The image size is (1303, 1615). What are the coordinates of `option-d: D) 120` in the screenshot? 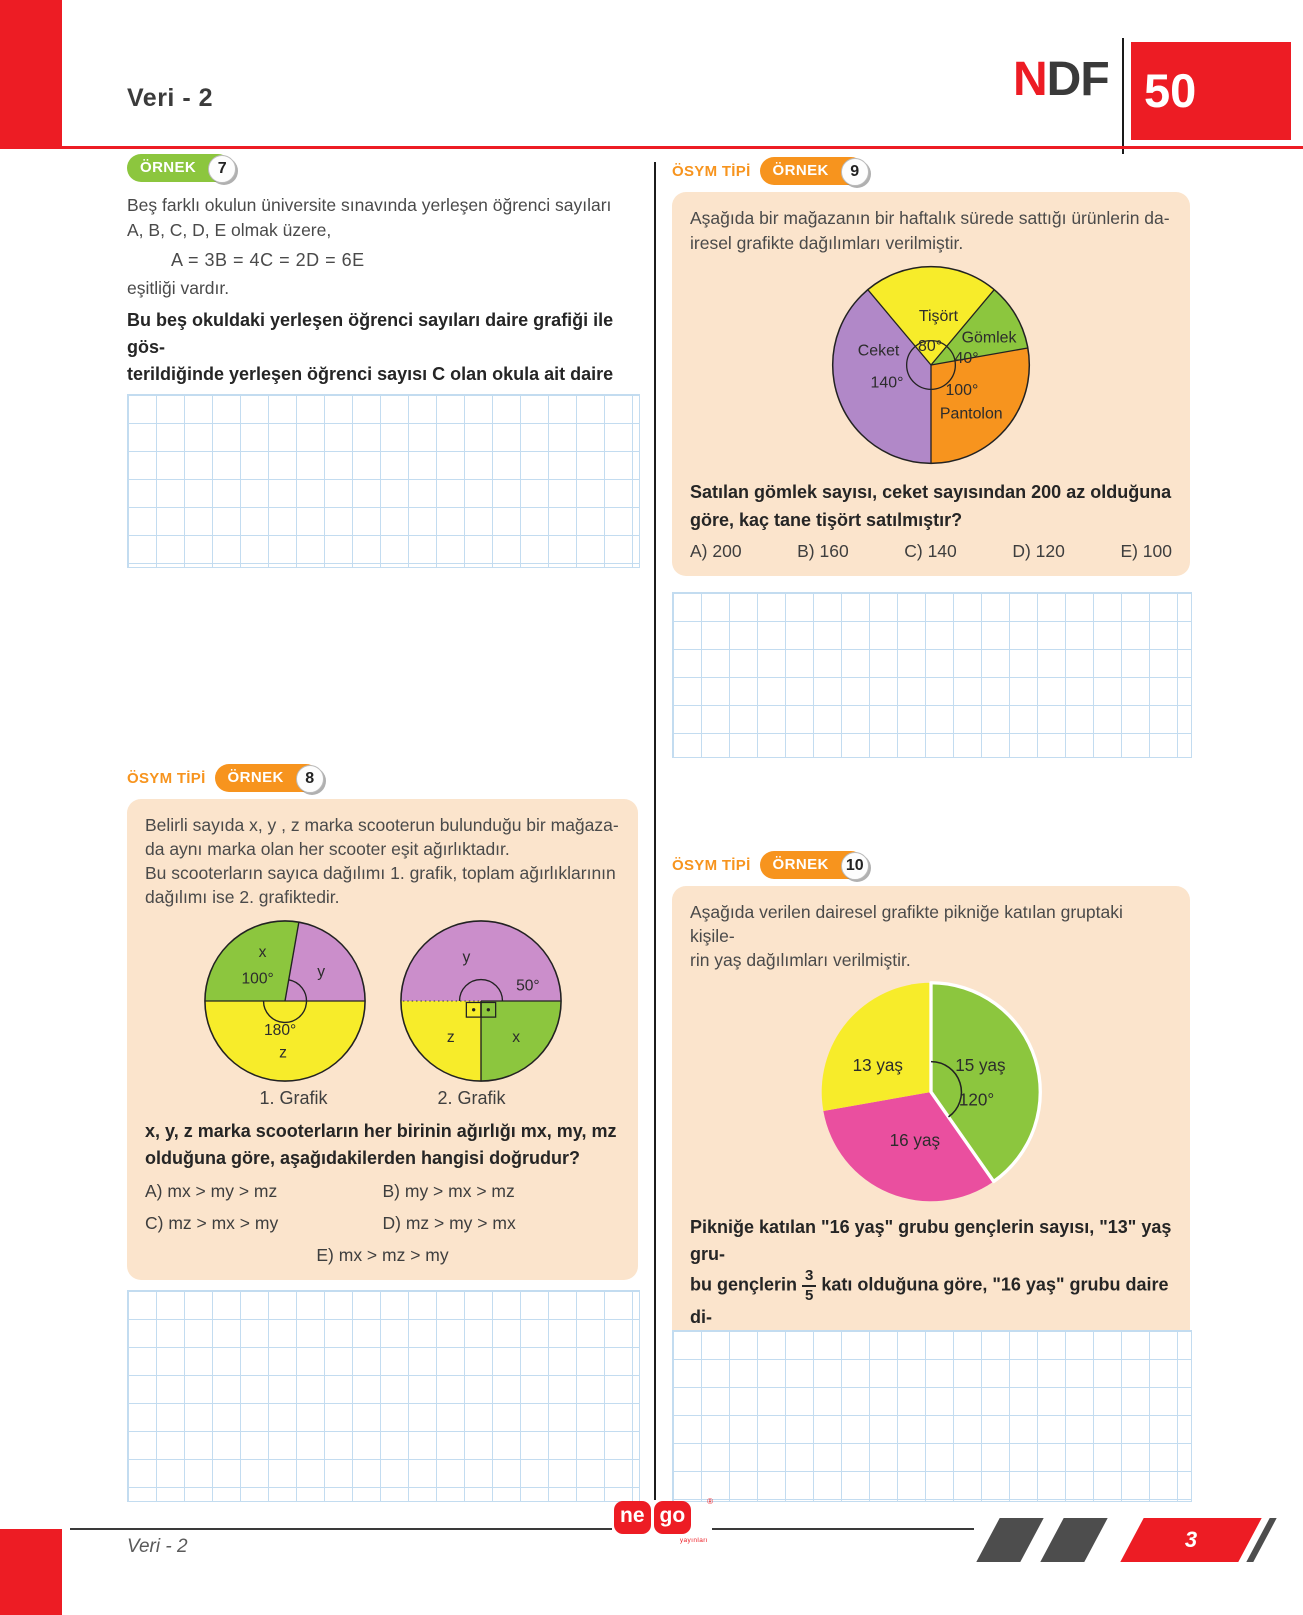 It's located at (1038, 551).